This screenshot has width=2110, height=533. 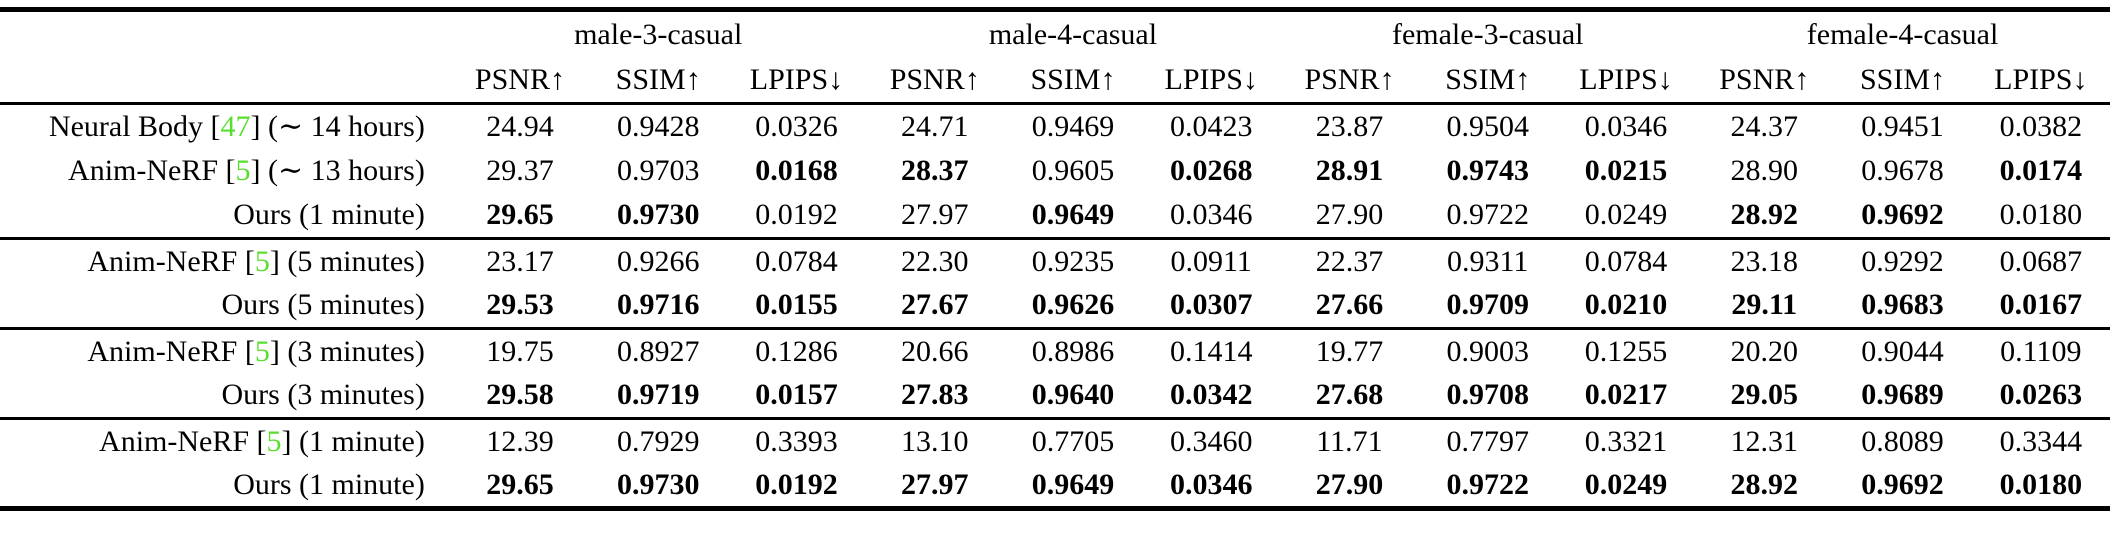 What do you see at coordinates (353, 441) in the screenshot?
I see `method-label-suffix: ] (1 minute)` at bounding box center [353, 441].